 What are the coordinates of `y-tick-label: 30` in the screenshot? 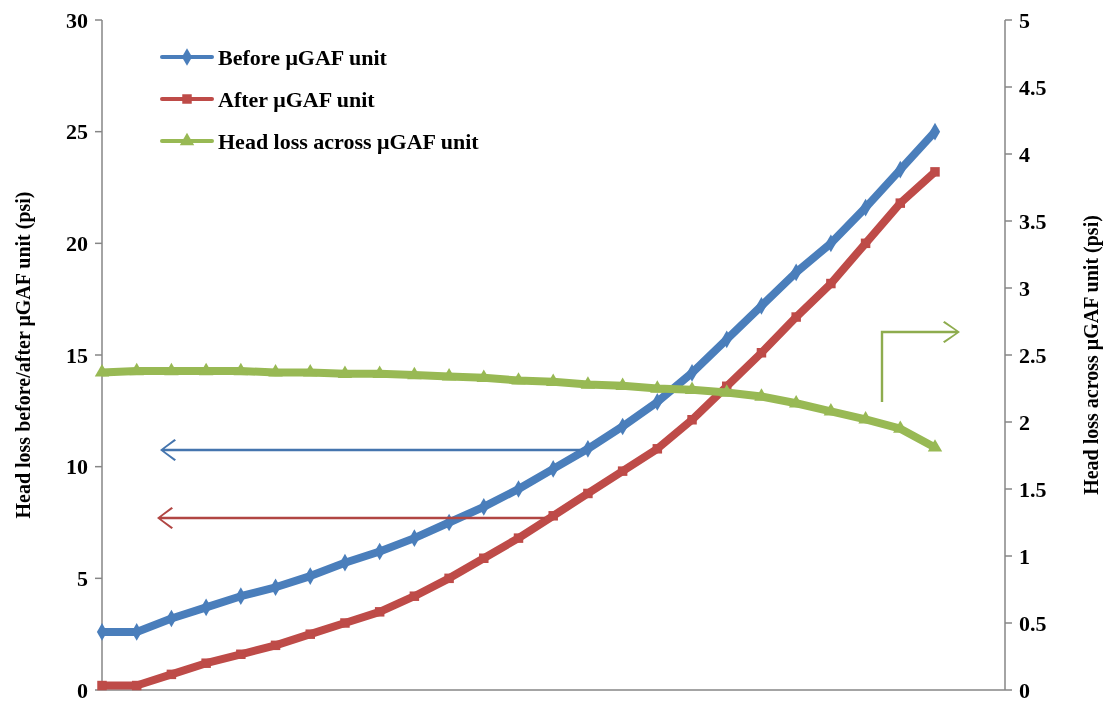 It's located at (77, 20).